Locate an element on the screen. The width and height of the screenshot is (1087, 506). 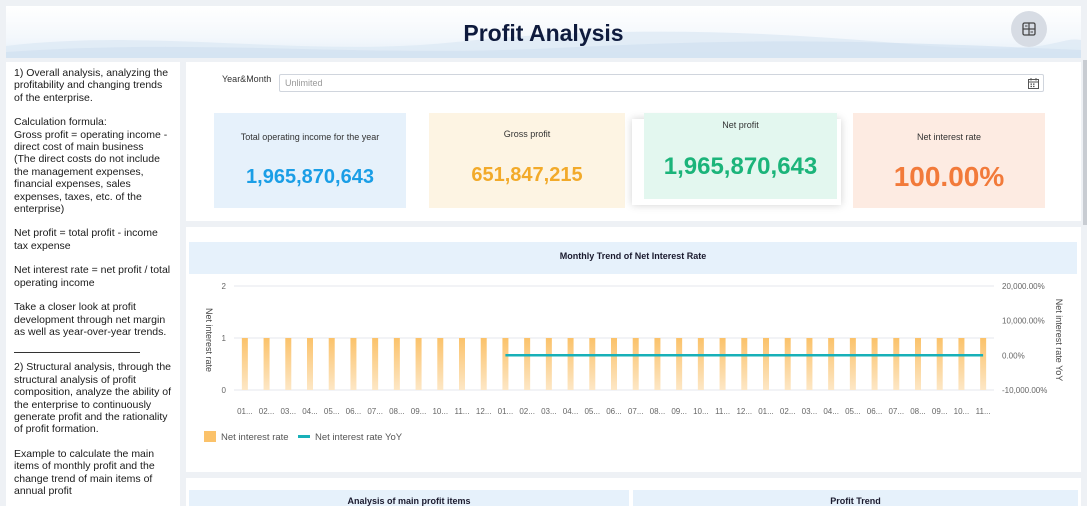
legend-label: Net interest rate is located at coordinates (255, 437).